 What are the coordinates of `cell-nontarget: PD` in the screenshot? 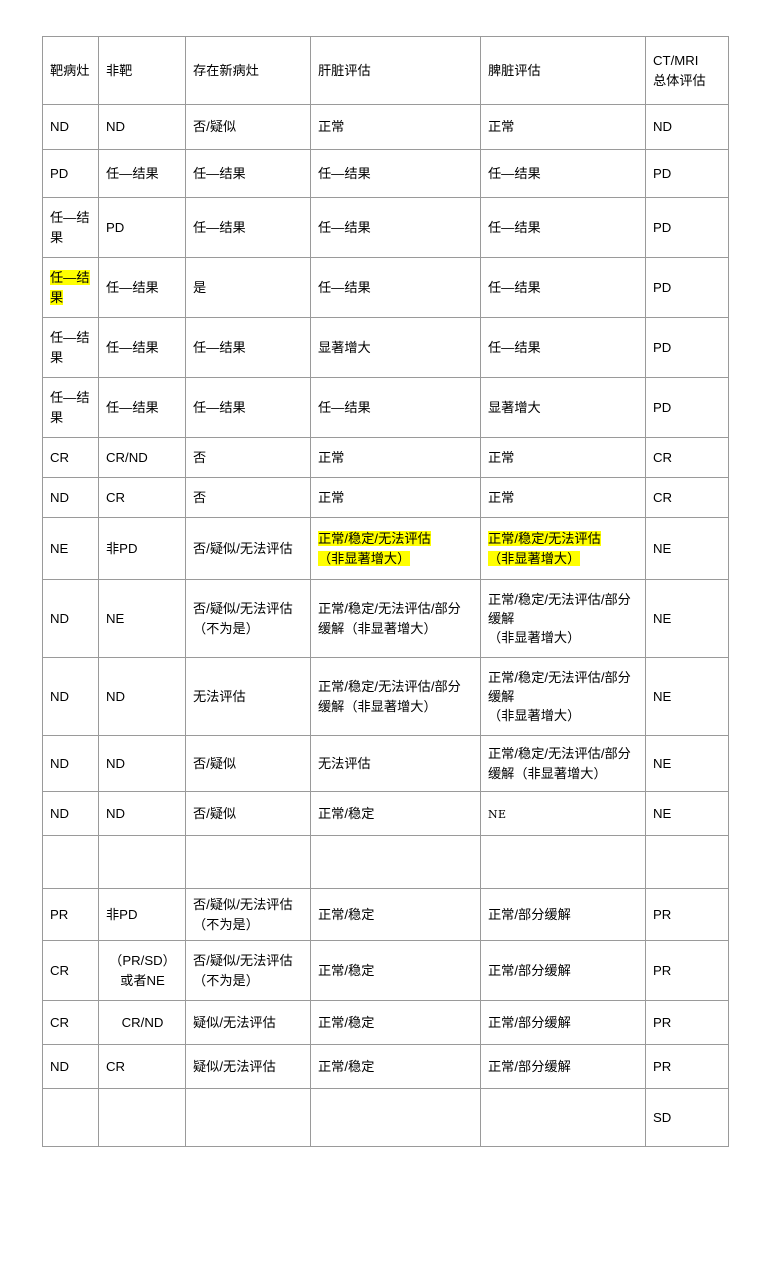 It's located at (142, 227).